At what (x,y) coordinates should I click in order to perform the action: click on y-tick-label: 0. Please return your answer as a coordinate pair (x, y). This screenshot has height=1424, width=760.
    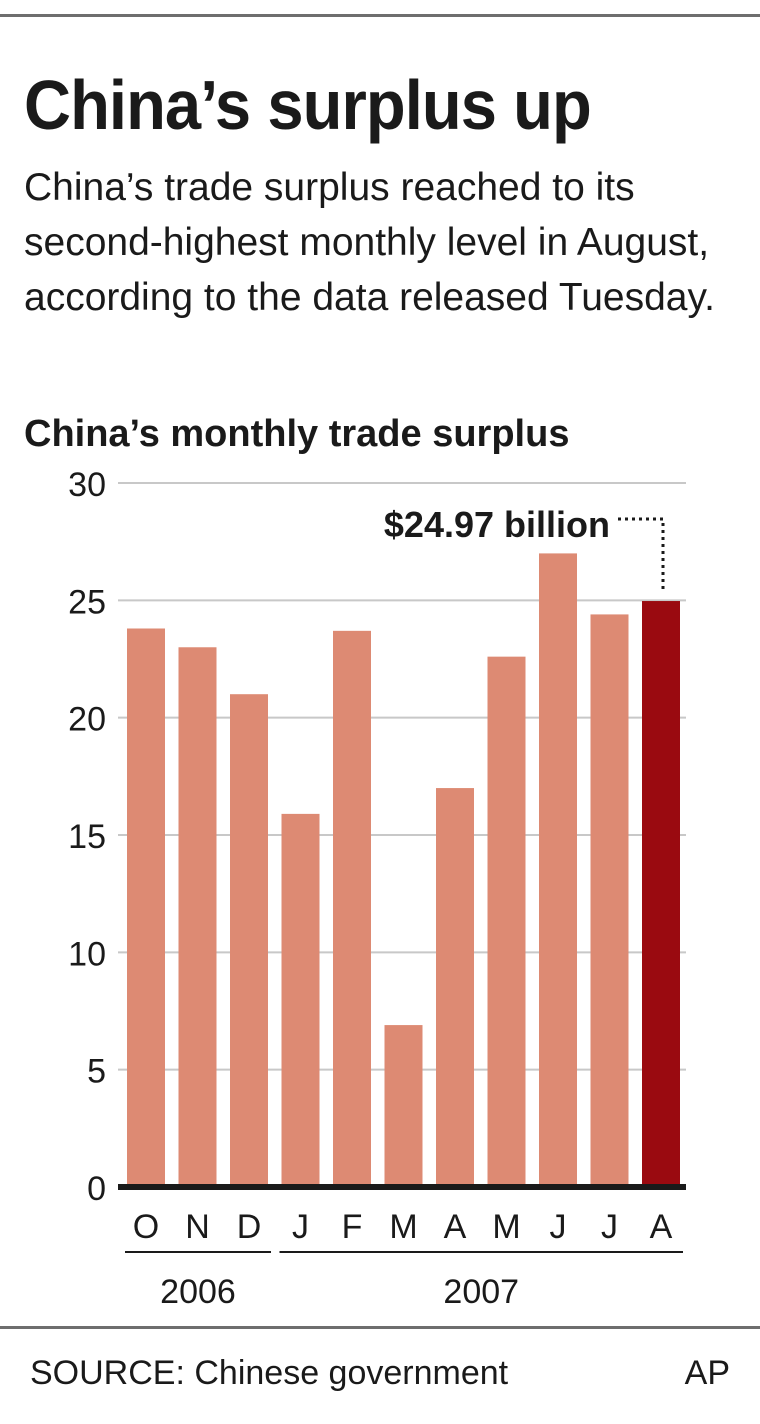
    Looking at the image, I should click on (96, 1189).